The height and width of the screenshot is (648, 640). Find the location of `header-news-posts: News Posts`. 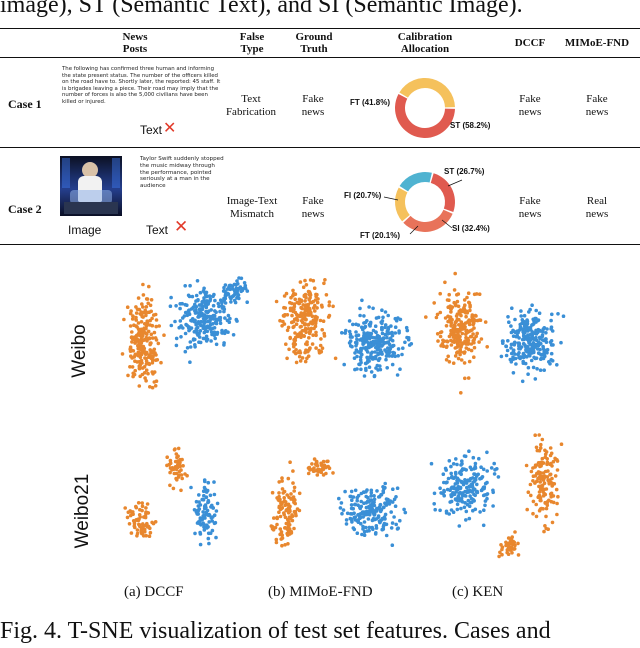

header-news-posts: News Posts is located at coordinates (135, 43).